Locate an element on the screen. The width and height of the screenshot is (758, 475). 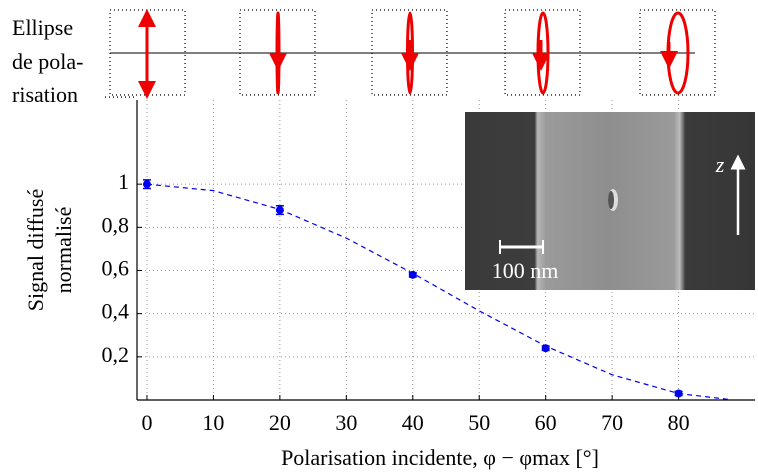
annotation-label: Ellipse is located at coordinates (42, 27).